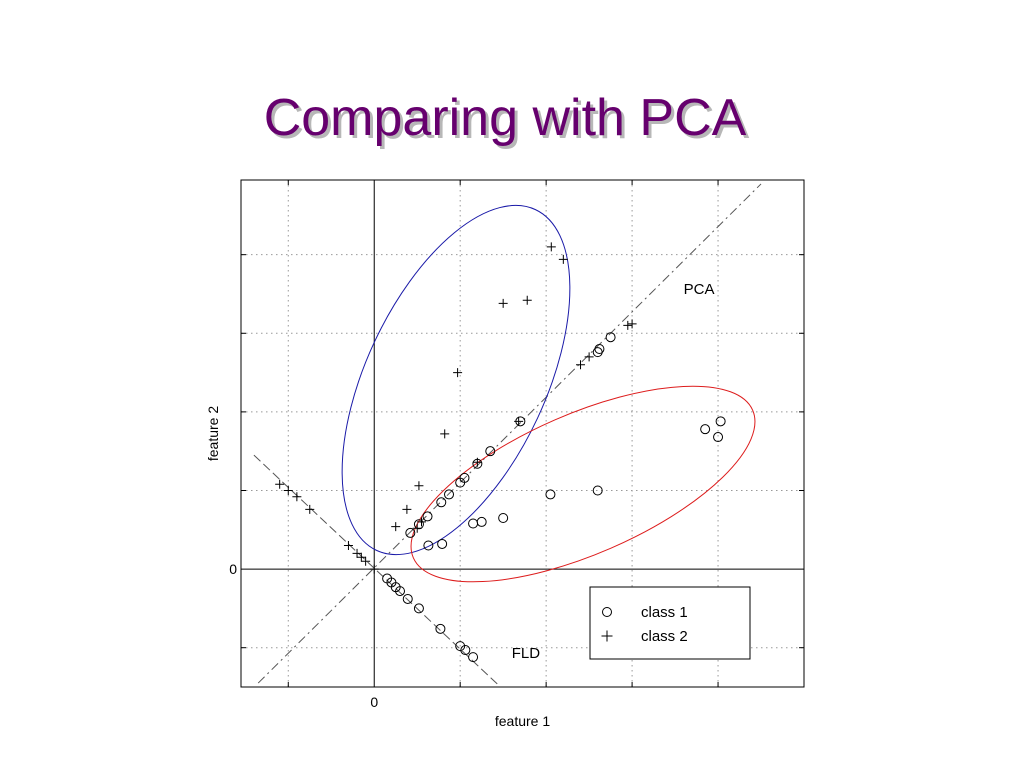 The width and height of the screenshot is (1024, 768). I want to click on y-tick-label-0: 0, so click(233, 569).